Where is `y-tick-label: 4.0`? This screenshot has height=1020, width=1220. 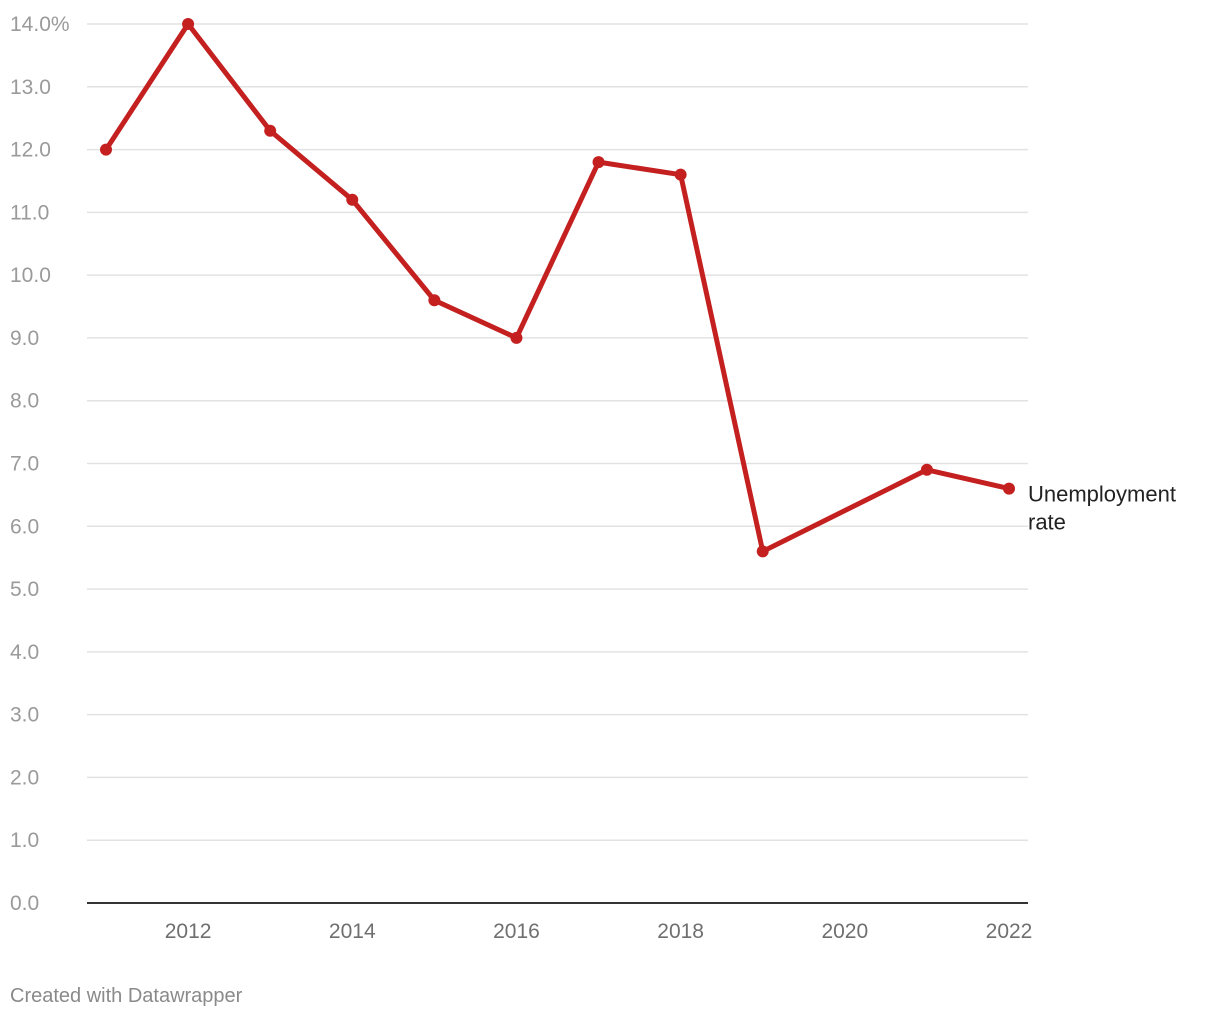
y-tick-label: 4.0 is located at coordinates (24, 652).